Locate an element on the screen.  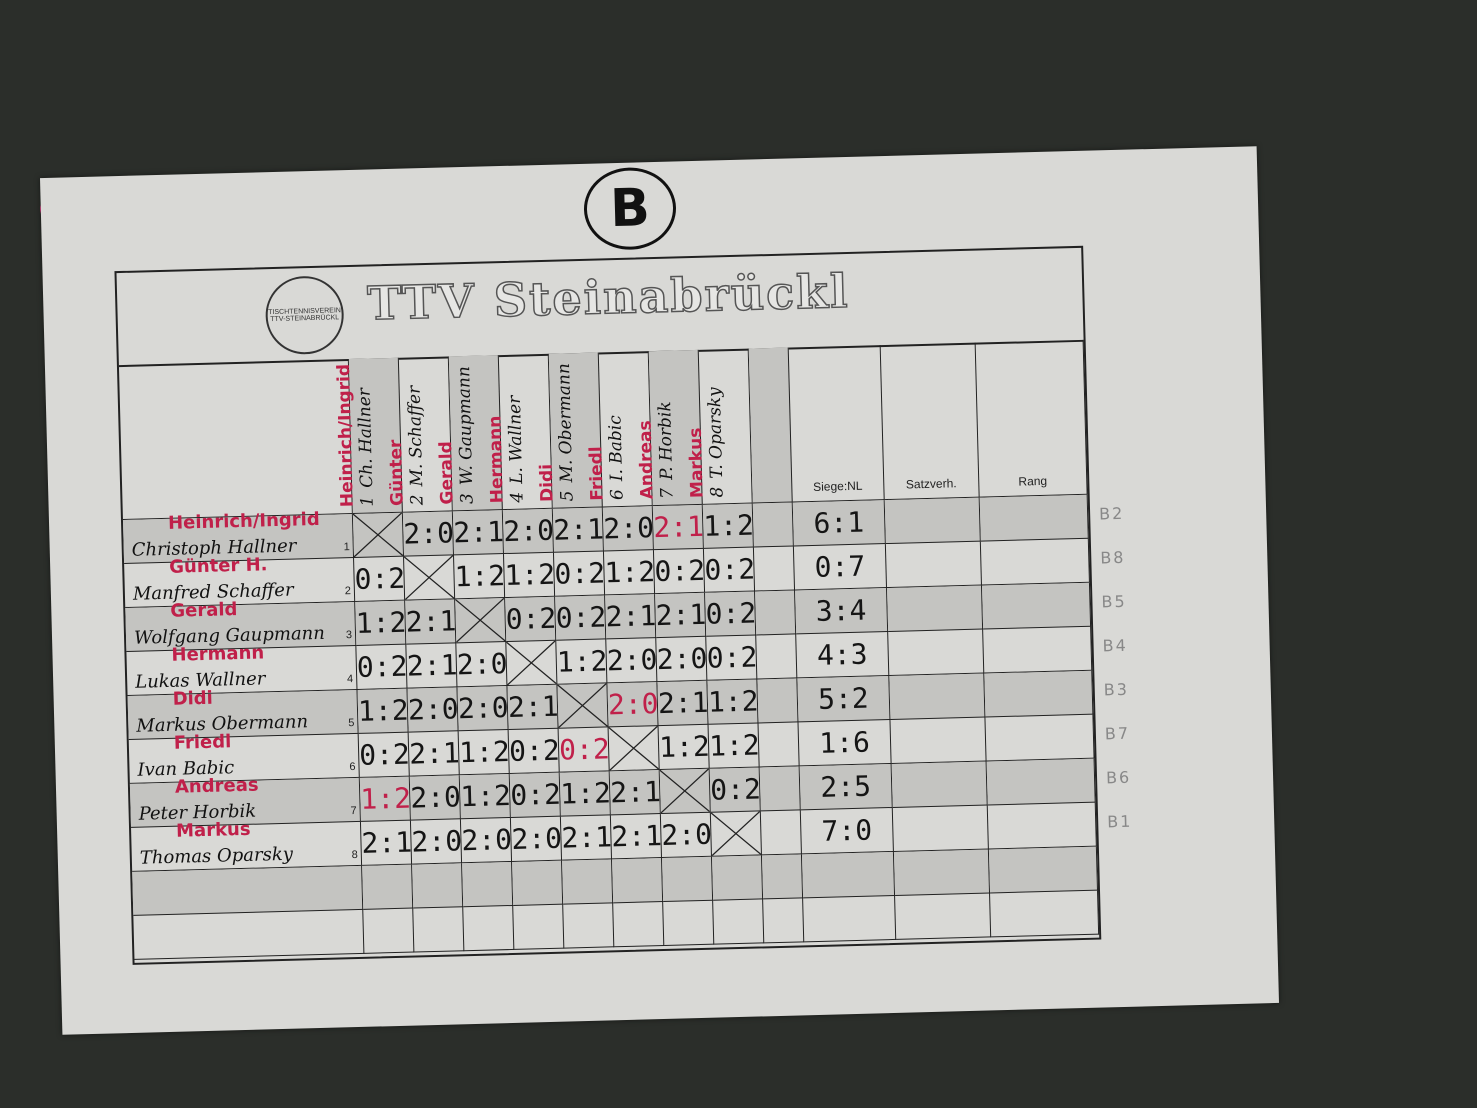
column-nickname: Markus is located at coordinates (696, 463).